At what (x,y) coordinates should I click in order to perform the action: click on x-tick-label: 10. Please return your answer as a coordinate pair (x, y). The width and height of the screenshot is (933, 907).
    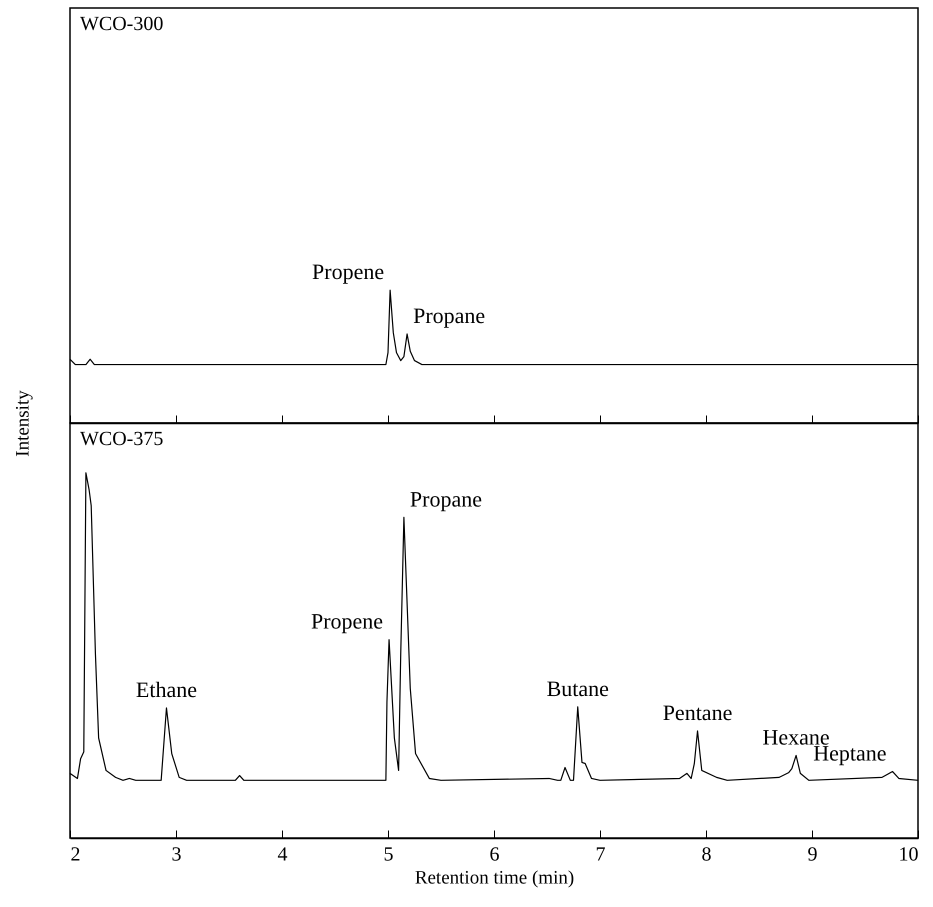
    Looking at the image, I should click on (908, 855).